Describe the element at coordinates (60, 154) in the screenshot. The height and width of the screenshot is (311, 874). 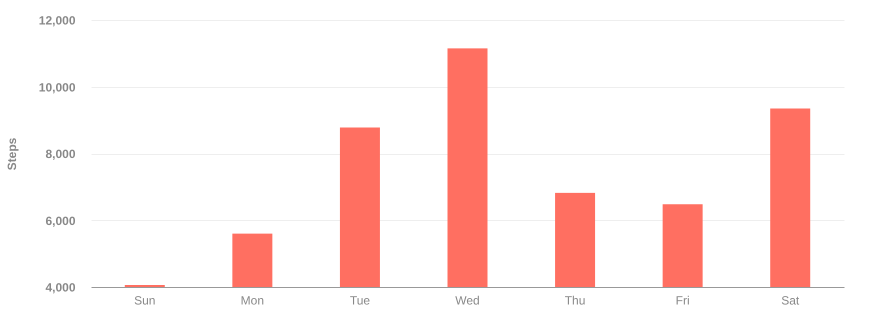
I see `y-tick-label: 8,000` at that location.